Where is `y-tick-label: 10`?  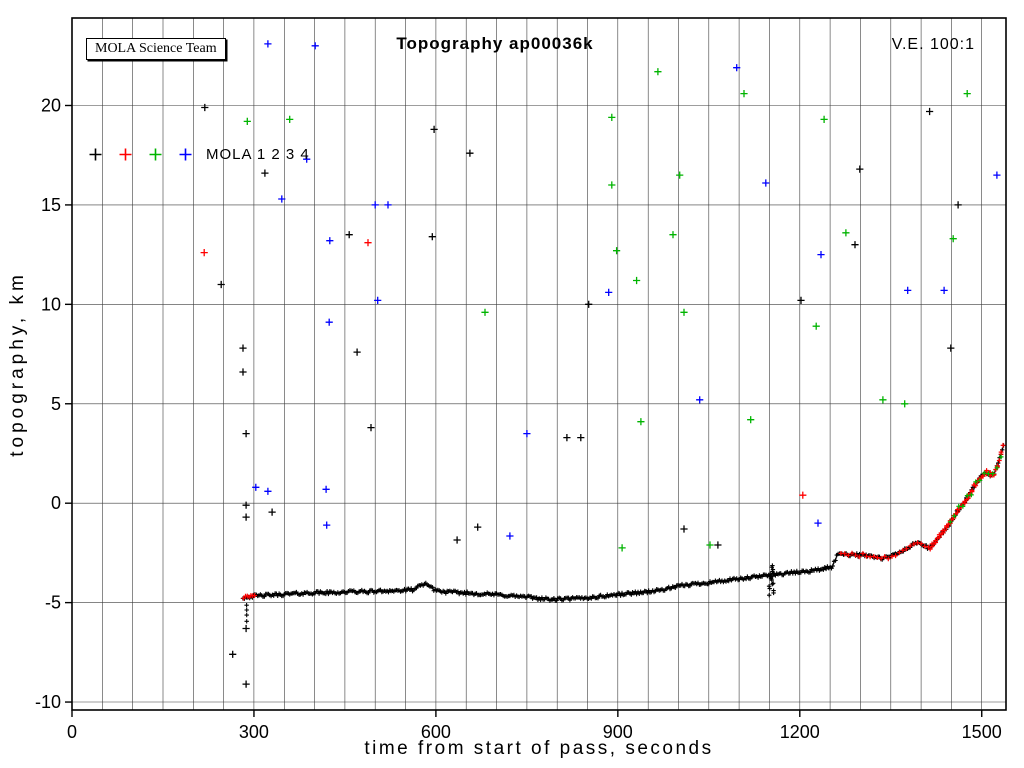 y-tick-label: 10 is located at coordinates (51, 304).